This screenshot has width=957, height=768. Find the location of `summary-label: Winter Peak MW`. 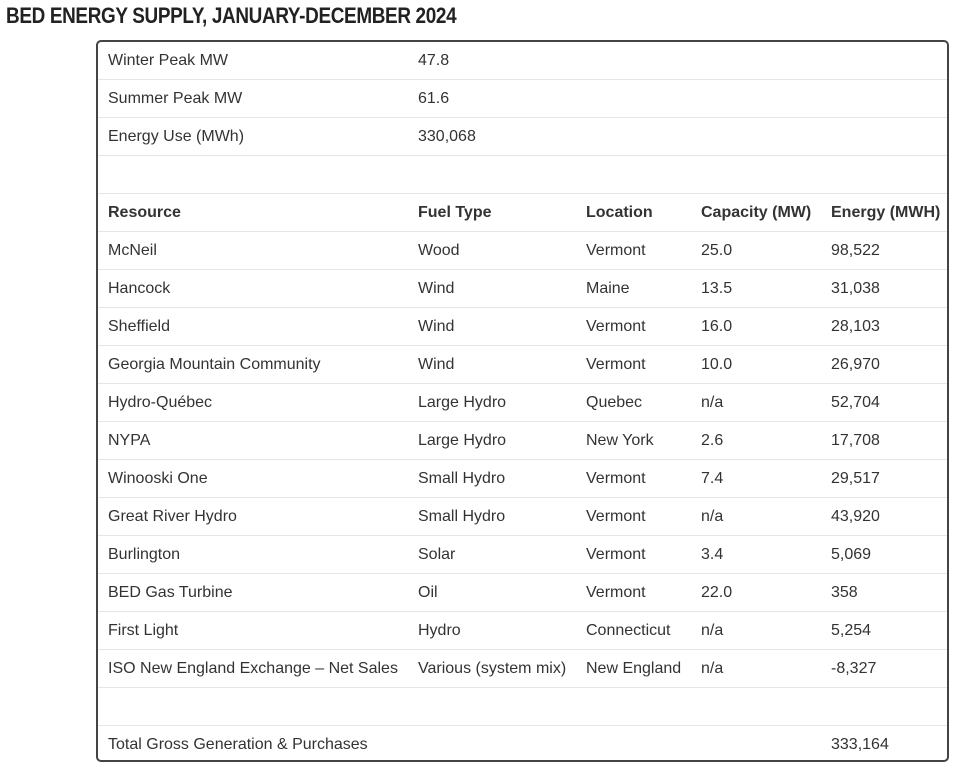

summary-label: Winter Peak MW is located at coordinates (253, 61).